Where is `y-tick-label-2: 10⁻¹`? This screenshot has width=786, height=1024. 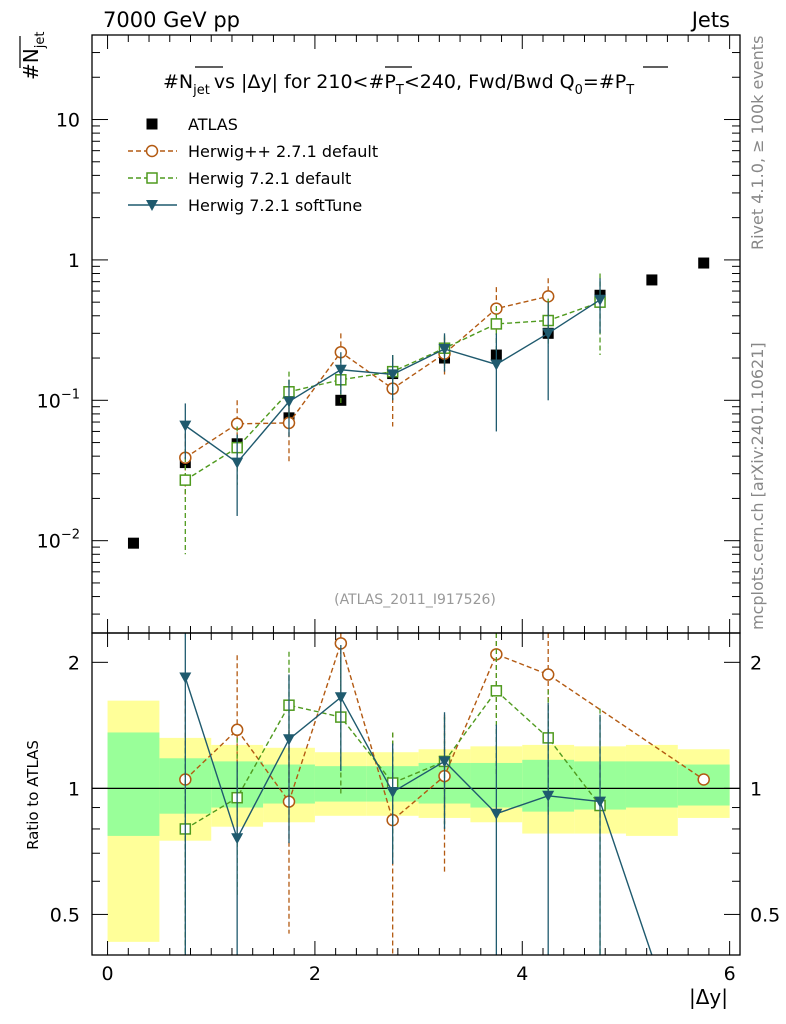
y-tick-label-2: 10⁻¹ is located at coordinates (58, 399).